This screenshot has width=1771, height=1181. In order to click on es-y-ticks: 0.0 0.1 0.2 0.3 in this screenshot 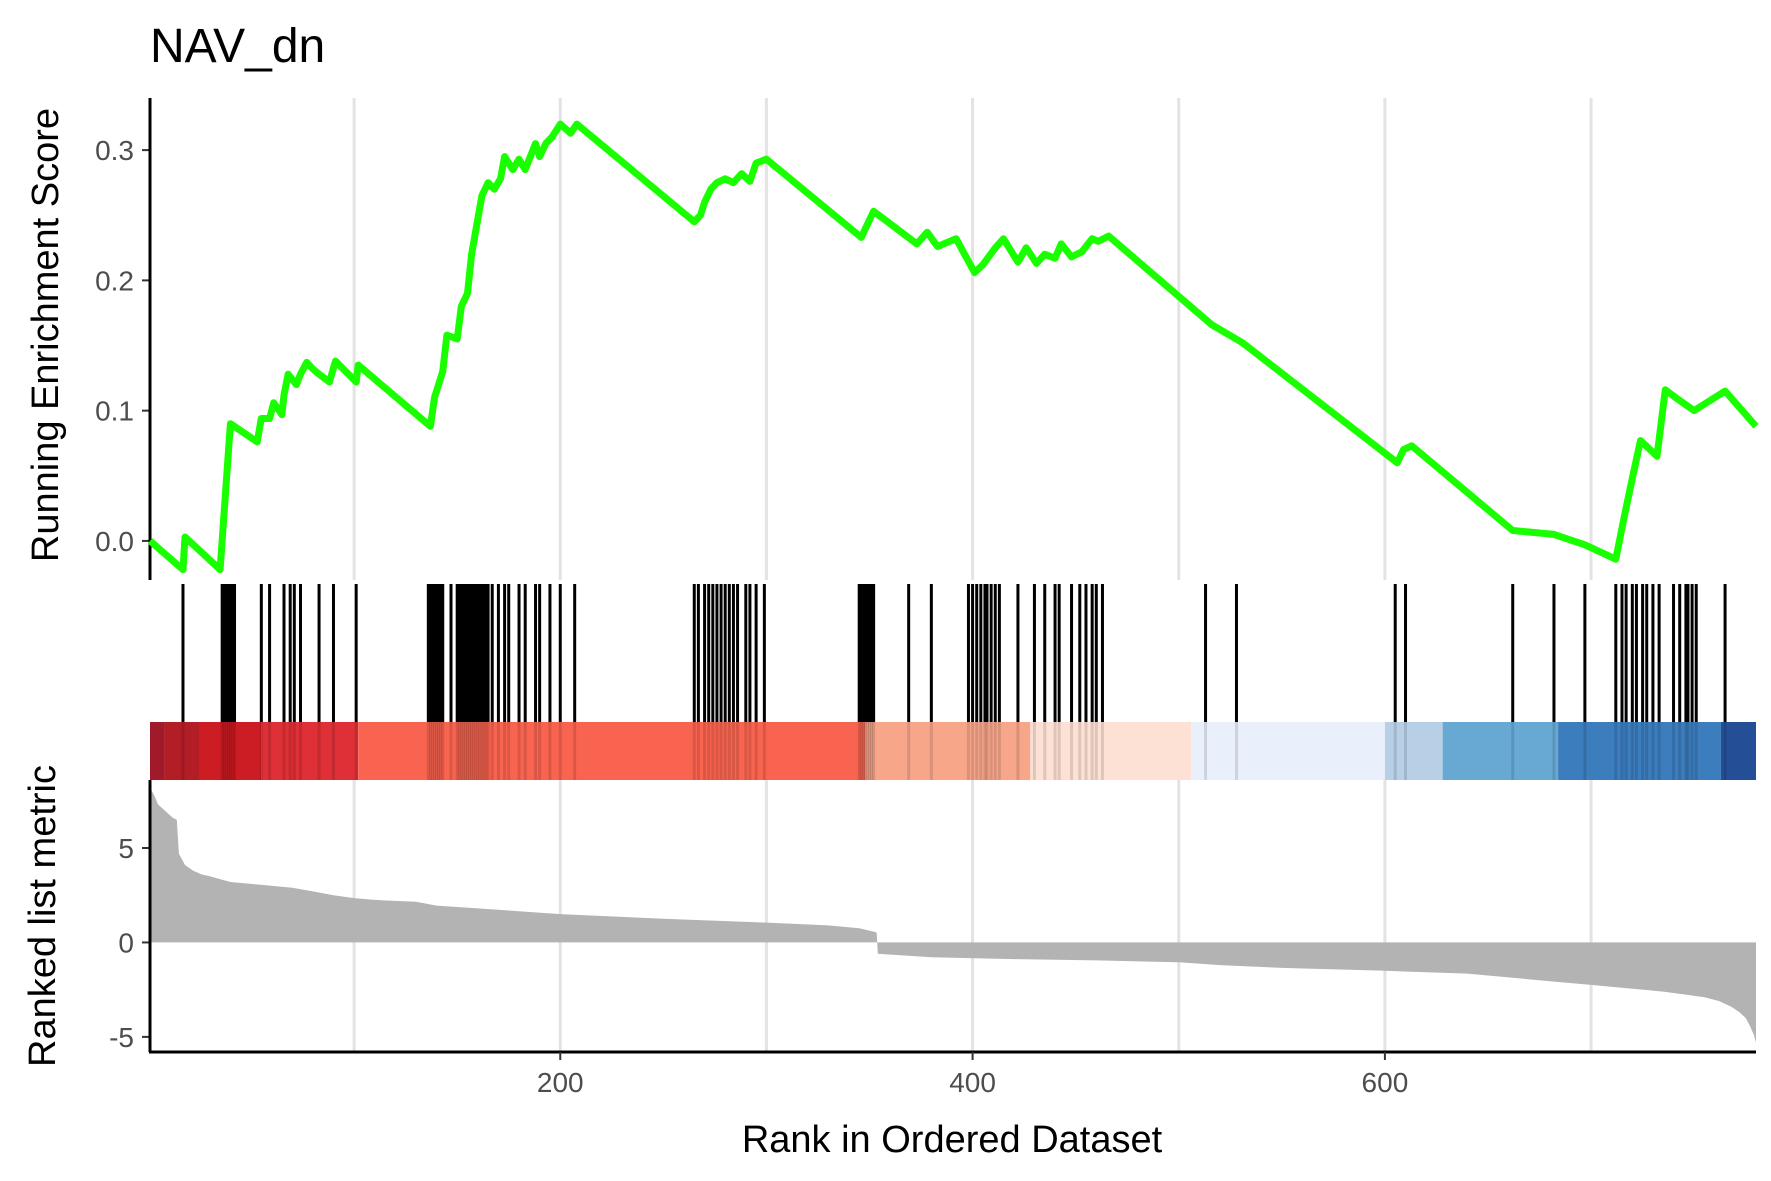, I will do `click(122, 346)`.